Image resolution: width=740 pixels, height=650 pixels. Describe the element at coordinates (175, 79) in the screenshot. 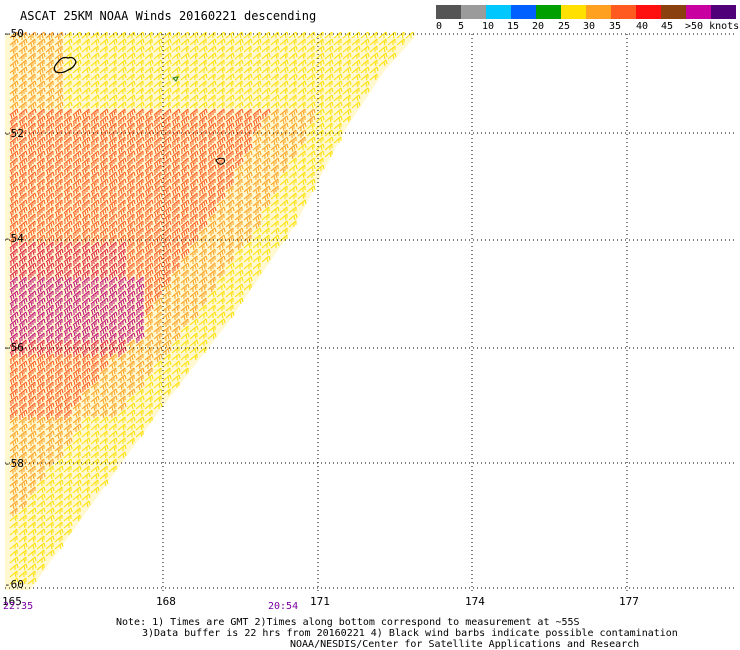

I see `contaminated-barb` at that location.